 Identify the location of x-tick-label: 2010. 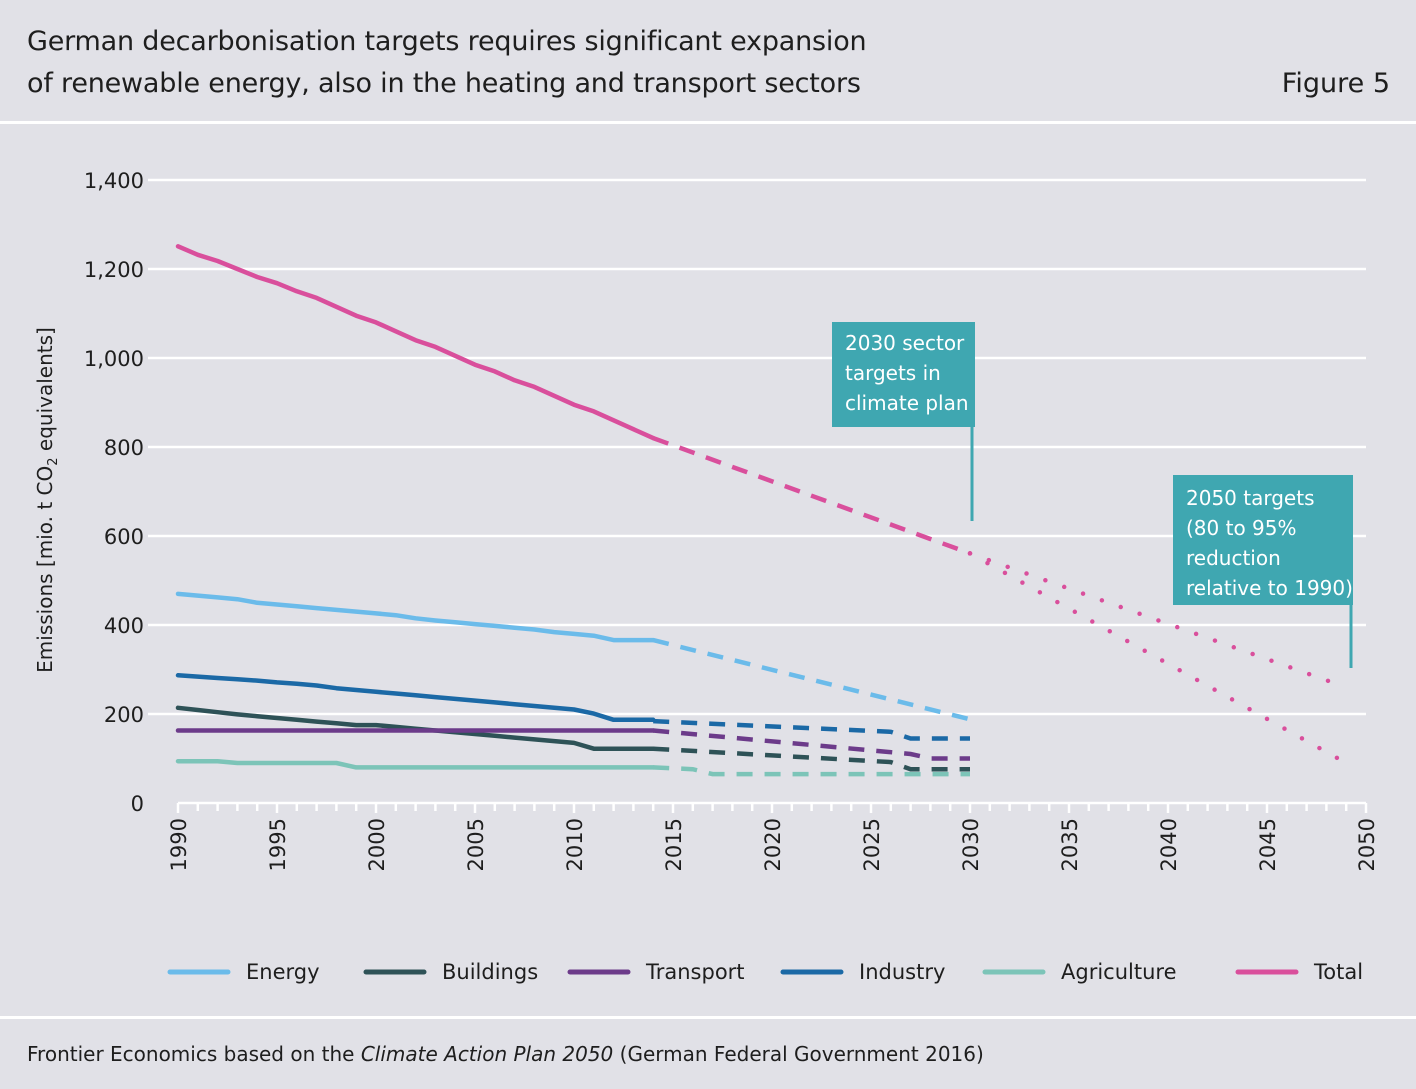
(575, 844).